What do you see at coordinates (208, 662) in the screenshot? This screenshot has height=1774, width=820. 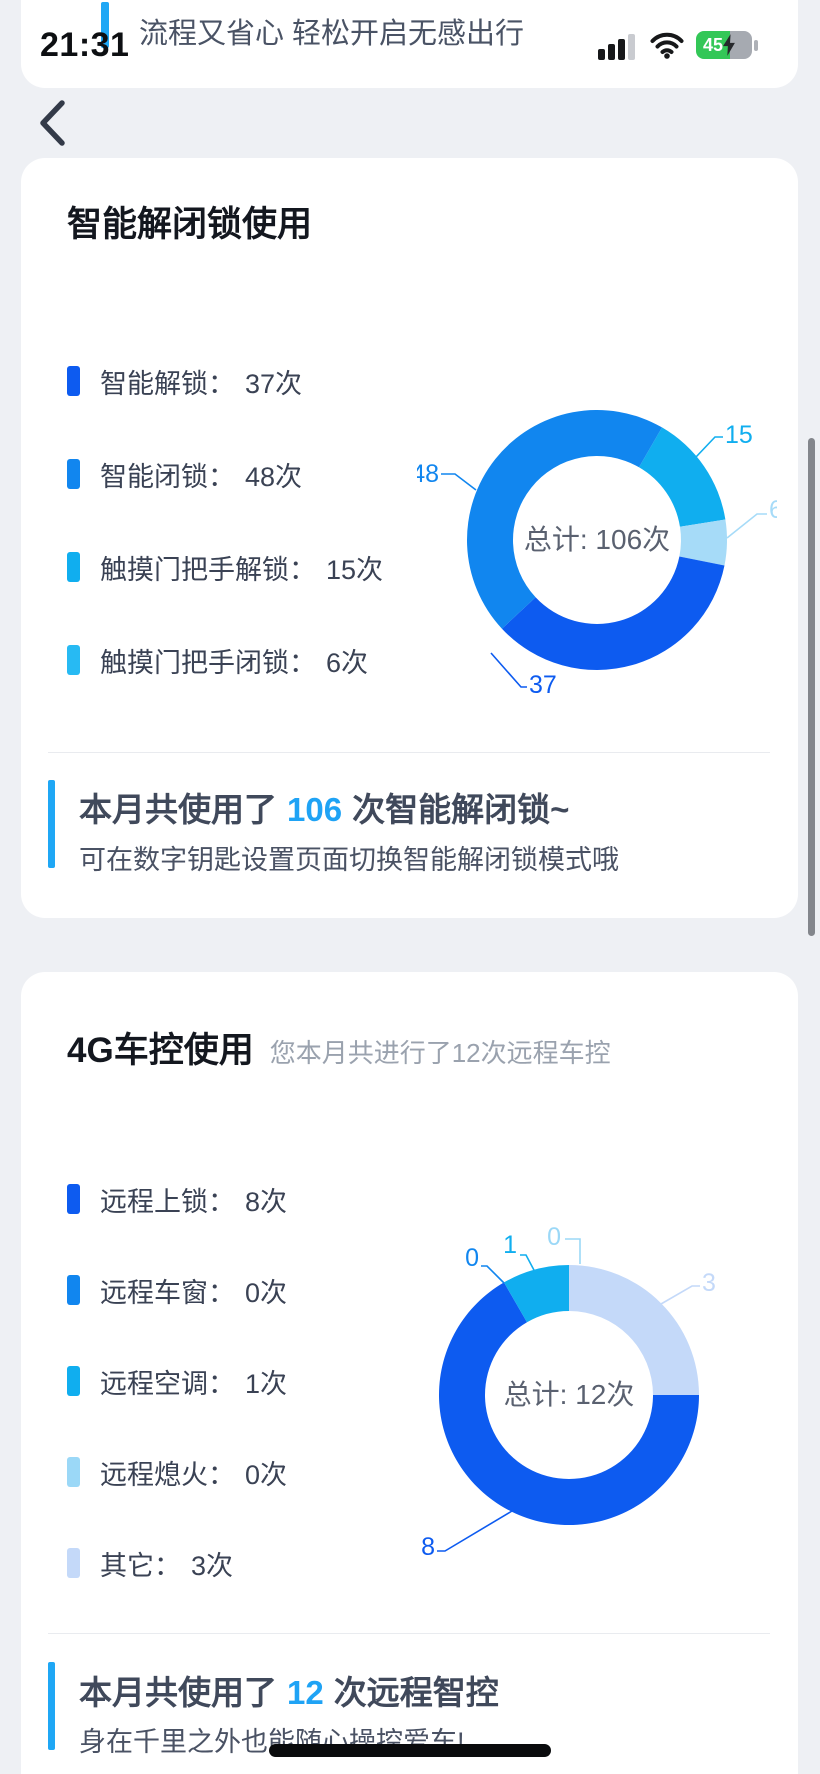 I see `legend-label: 触摸门把手闭锁：` at bounding box center [208, 662].